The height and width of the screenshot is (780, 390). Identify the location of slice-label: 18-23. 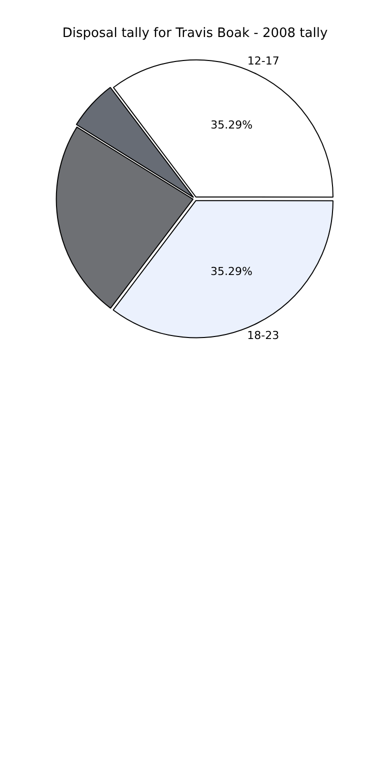
(263, 335).